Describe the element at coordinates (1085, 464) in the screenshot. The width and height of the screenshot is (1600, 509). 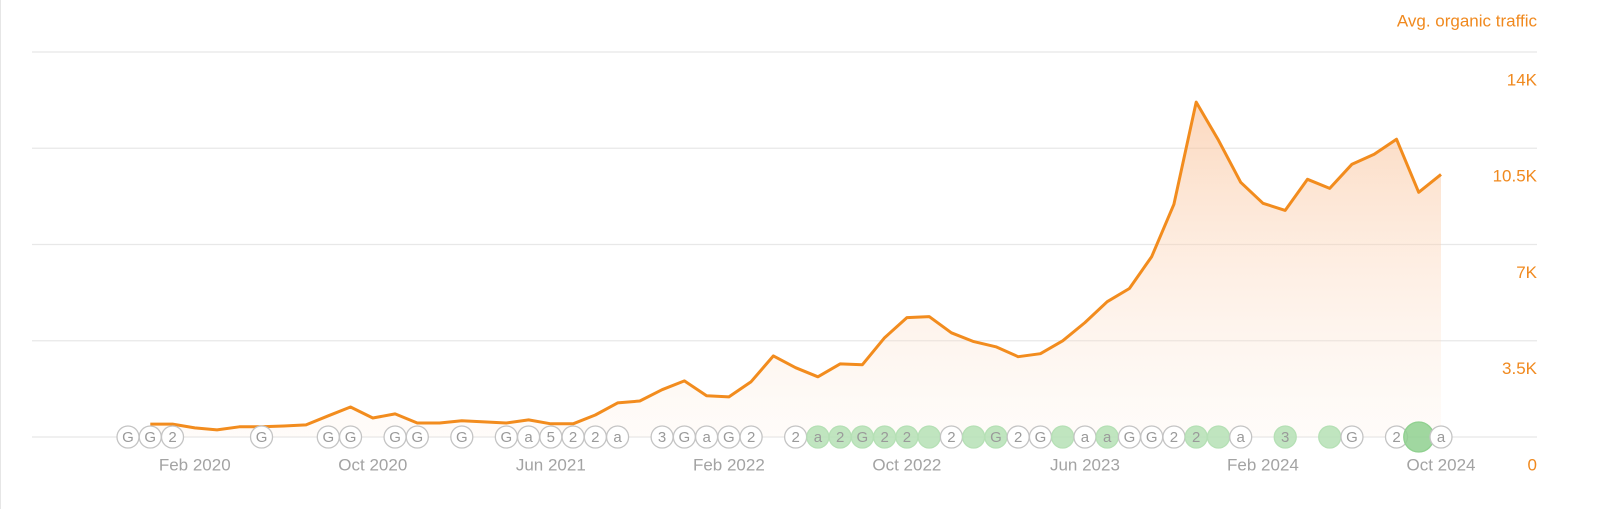
I see `x-tick-label: Jun 2023` at that location.